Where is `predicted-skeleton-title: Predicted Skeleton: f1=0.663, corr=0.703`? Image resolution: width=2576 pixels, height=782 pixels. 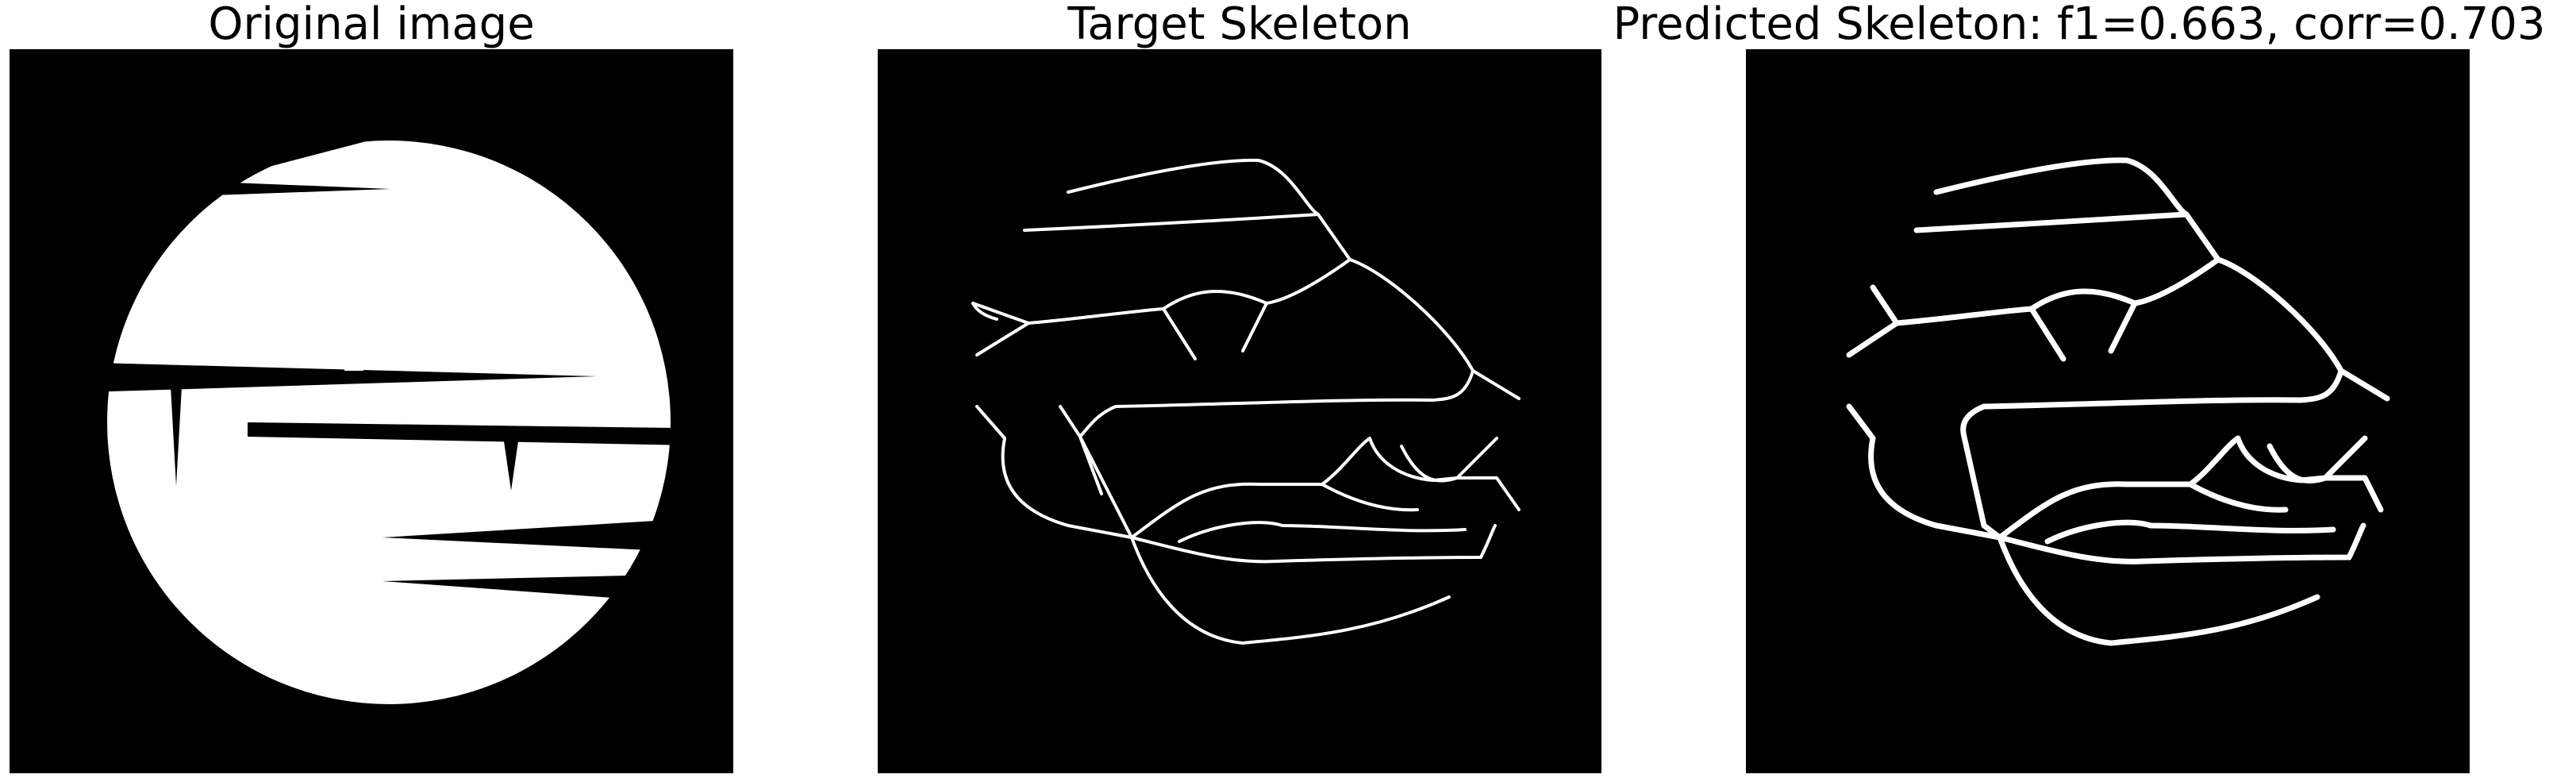
predicted-skeleton-title: Predicted Skeleton: f1=0.663, corr=0.703 is located at coordinates (2079, 25).